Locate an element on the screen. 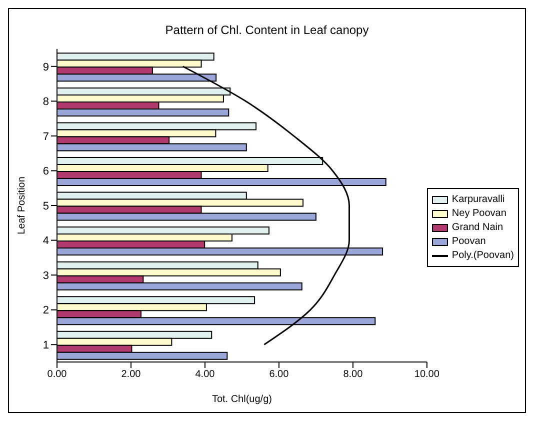  x-tick-label: 8.00 is located at coordinates (353, 374).